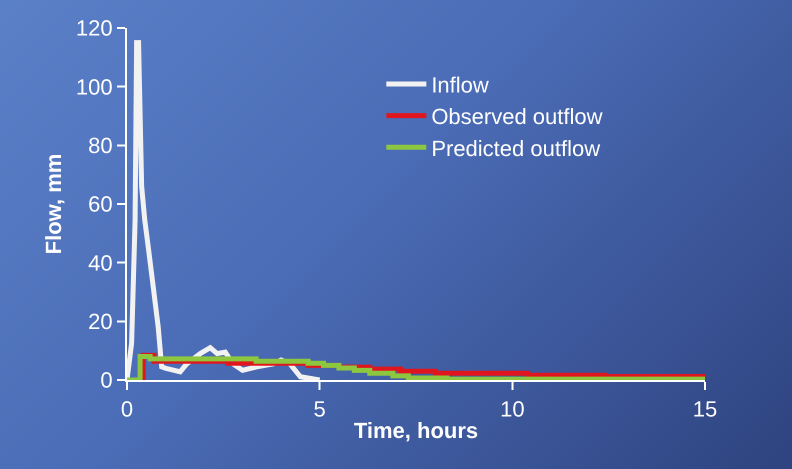 This screenshot has width=792, height=469. What do you see at coordinates (320, 409) in the screenshot?
I see `x-tick-label: 5` at bounding box center [320, 409].